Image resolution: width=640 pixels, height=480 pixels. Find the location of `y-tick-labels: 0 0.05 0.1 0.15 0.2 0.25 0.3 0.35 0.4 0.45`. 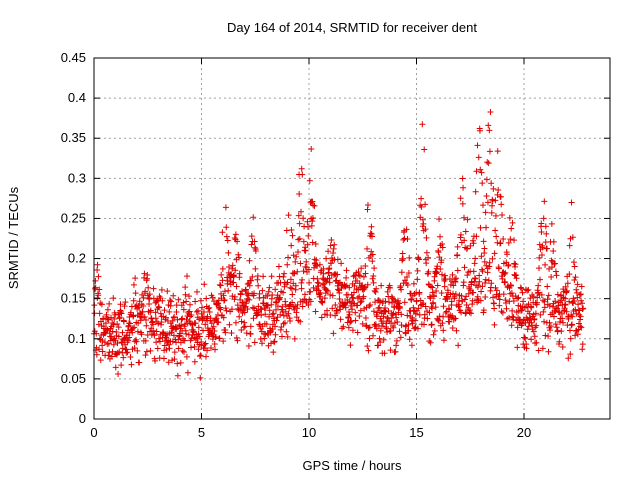

y-tick-labels: 0 0.05 0.1 0.15 0.2 0.25 0.3 0.35 0.4 0.45 is located at coordinates (73, 238).